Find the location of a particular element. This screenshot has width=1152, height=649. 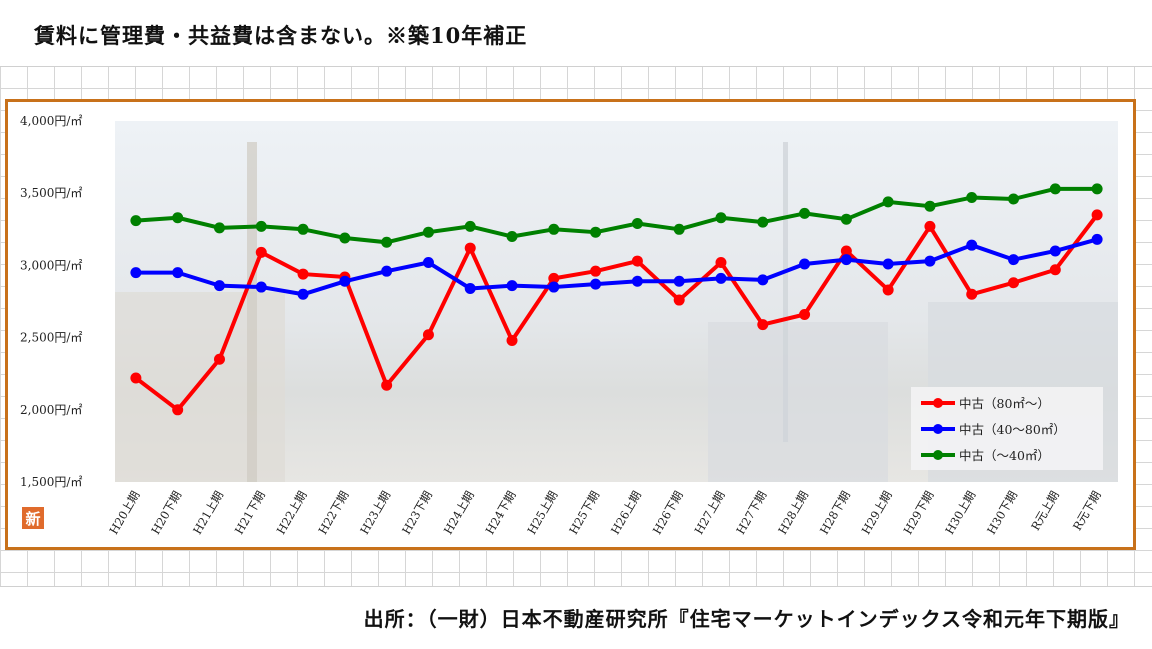

x-tick-label: H27下期 is located at coordinates (751, 513).